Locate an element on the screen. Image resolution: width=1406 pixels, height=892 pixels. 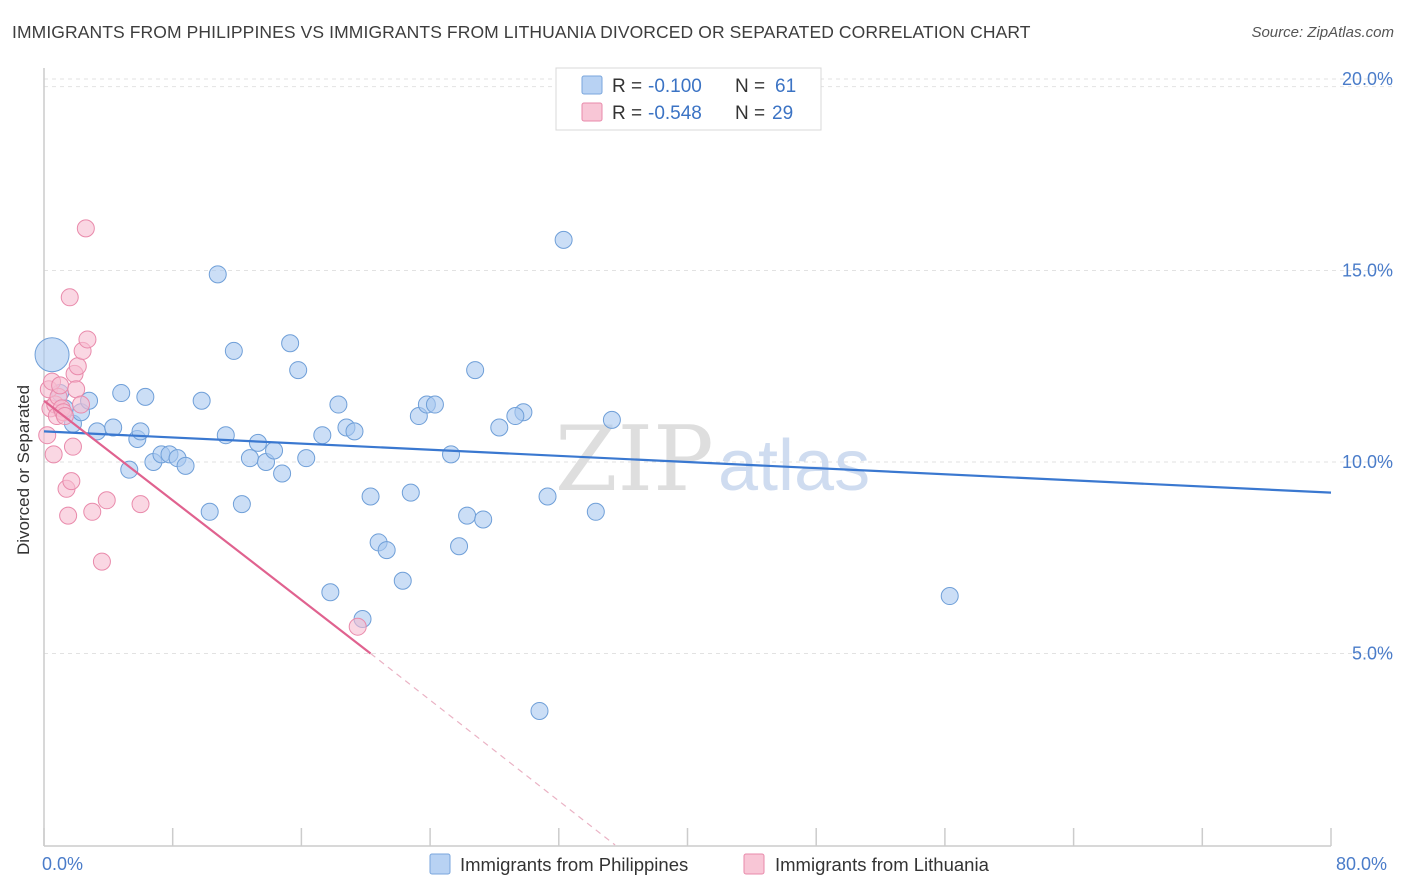
y-tick-label: 15.0% is located at coordinates (1367, 271).